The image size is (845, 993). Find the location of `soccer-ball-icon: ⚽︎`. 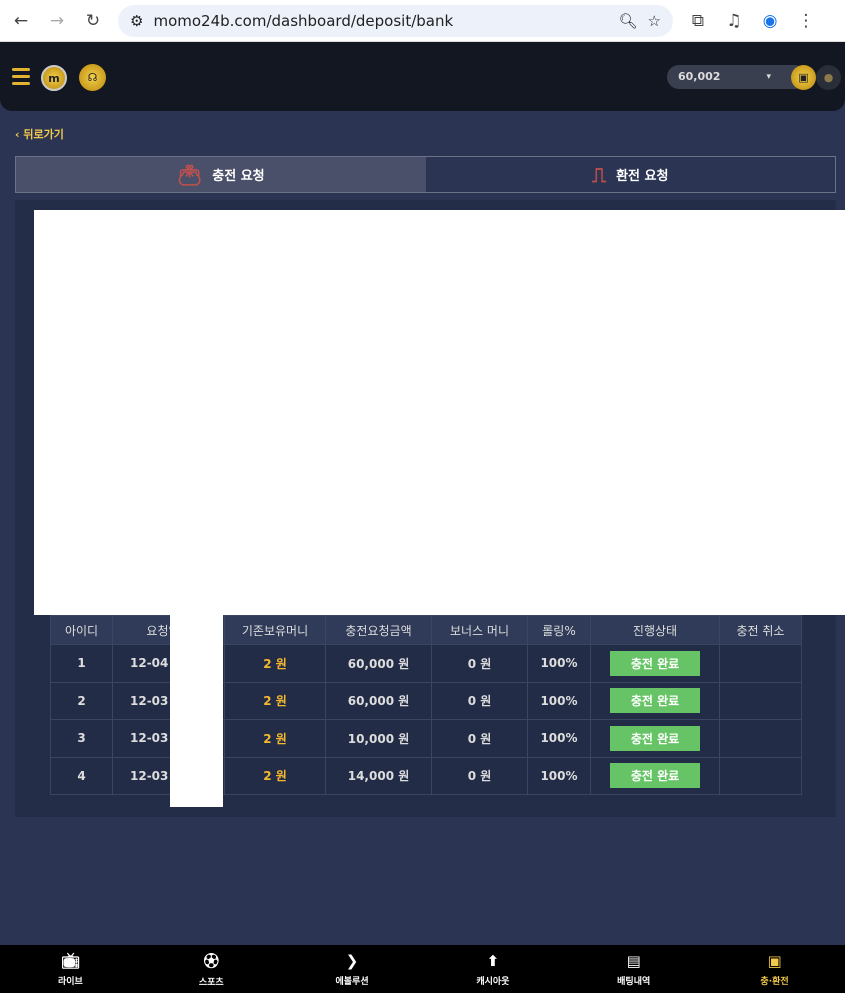

soccer-ball-icon: ⚽︎ is located at coordinates (211, 961).